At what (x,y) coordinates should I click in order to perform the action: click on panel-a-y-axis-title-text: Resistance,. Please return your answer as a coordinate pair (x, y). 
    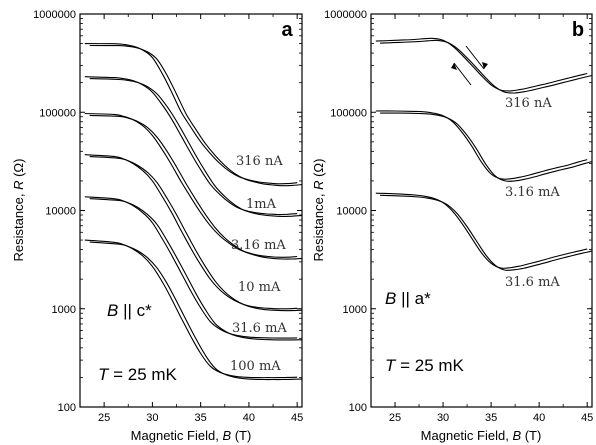
    Looking at the image, I should click on (18, 226).